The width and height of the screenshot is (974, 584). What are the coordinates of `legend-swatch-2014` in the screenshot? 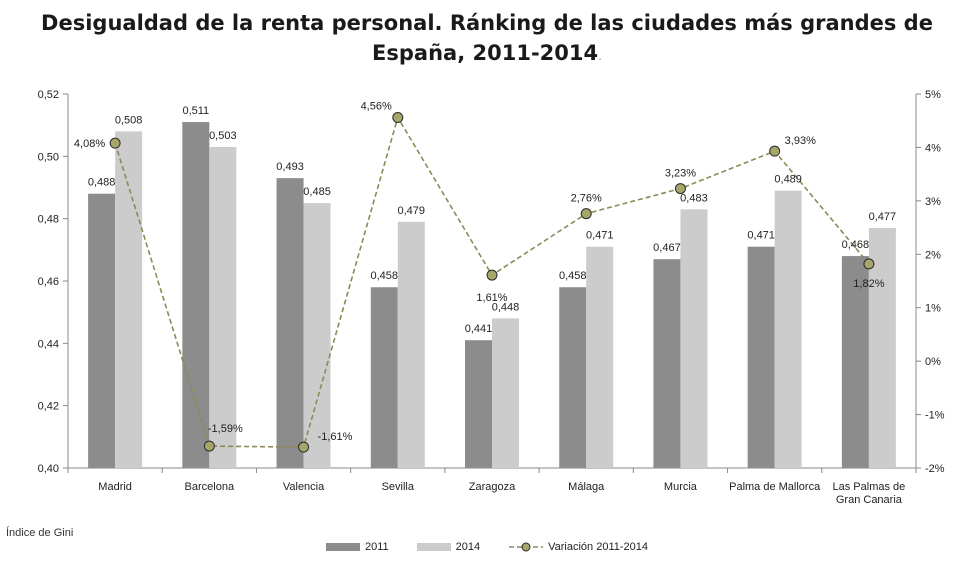 It's located at (433, 547).